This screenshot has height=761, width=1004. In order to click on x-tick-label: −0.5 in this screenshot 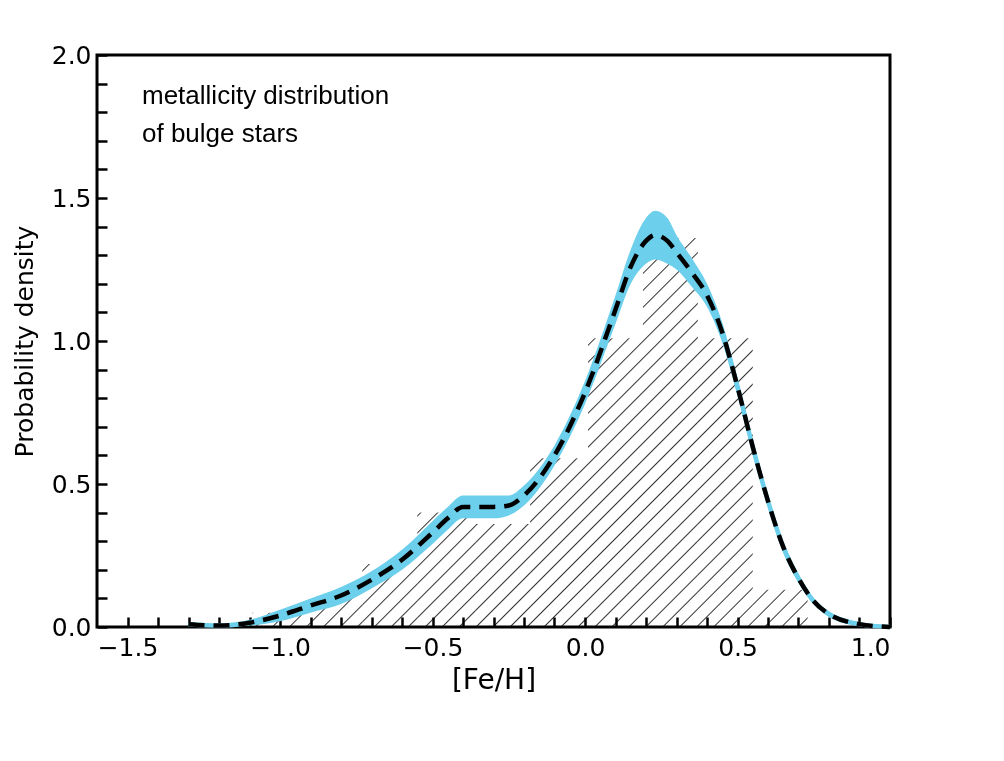, I will do `click(433, 647)`.